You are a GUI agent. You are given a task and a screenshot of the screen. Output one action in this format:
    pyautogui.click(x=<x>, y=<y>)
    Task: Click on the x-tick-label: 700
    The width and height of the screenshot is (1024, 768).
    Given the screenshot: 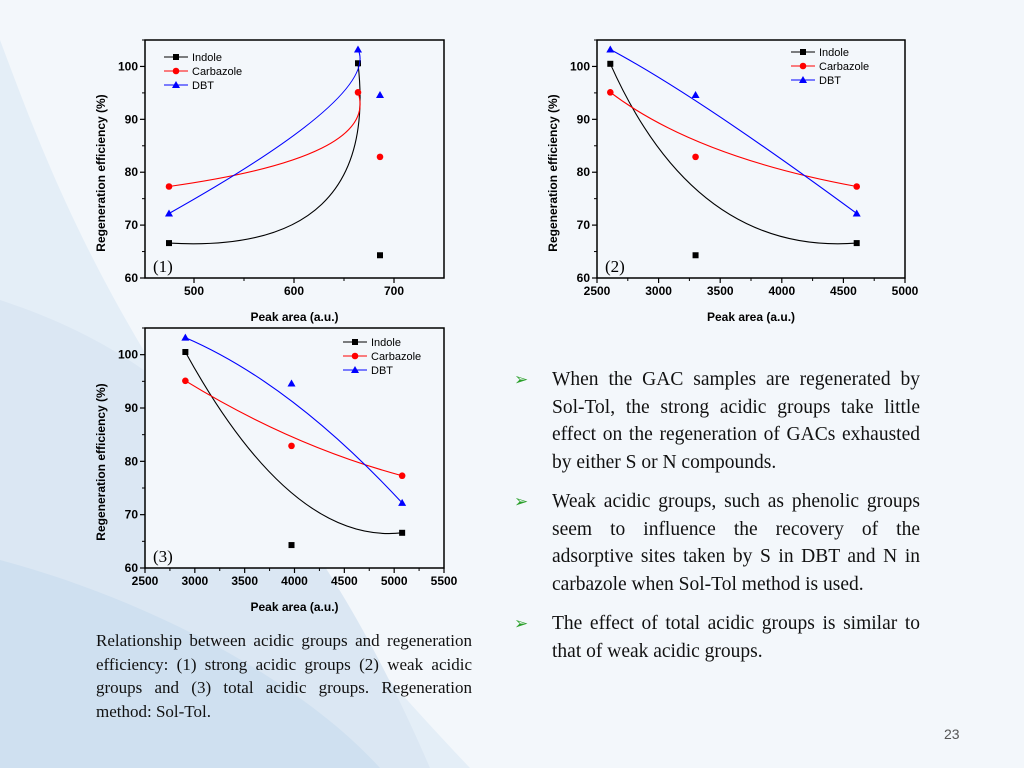 What is the action you would take?
    pyautogui.click(x=394, y=291)
    